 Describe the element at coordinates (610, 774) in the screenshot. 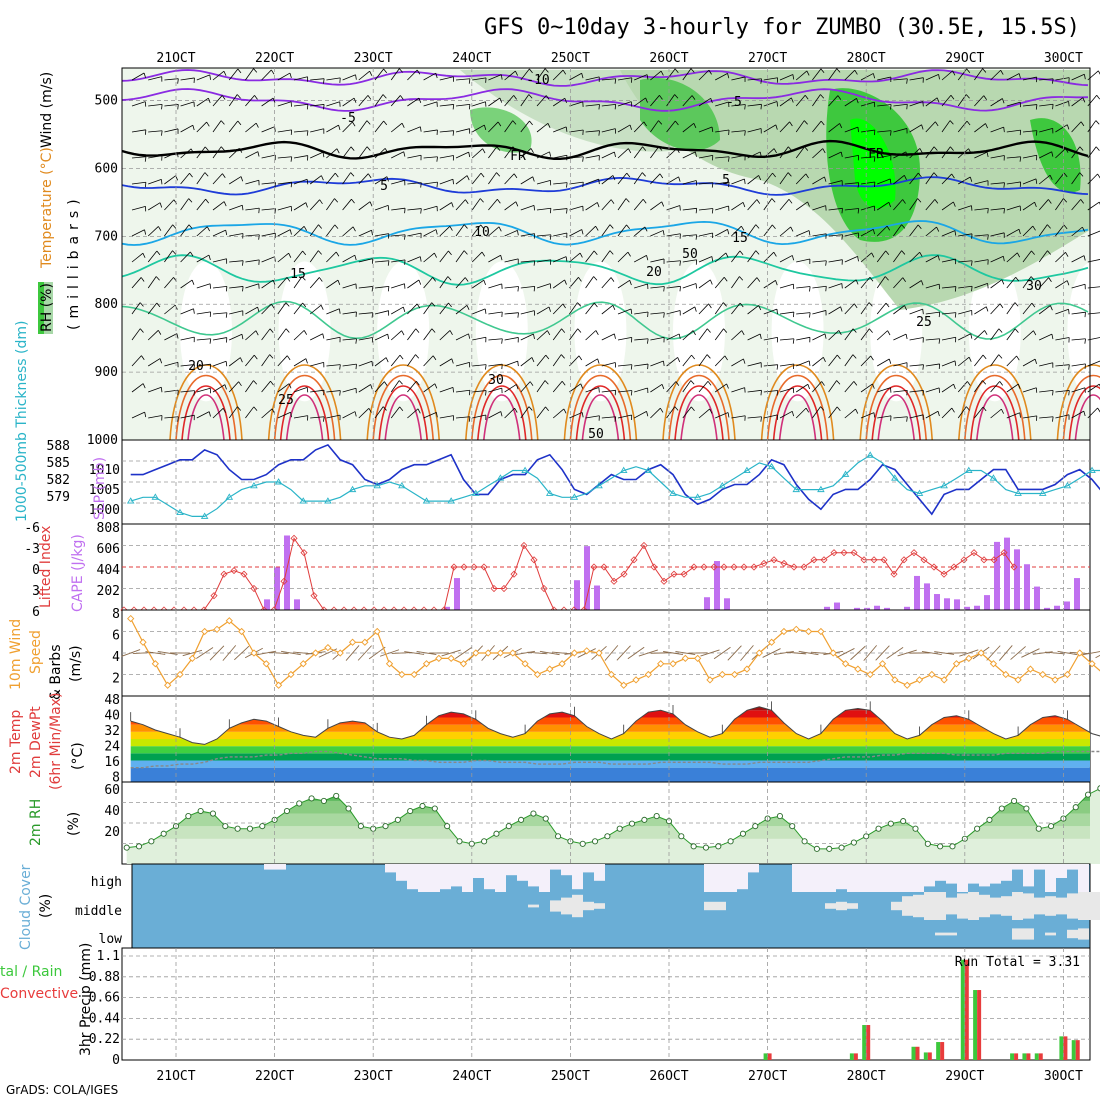

I see `temp-band` at that location.